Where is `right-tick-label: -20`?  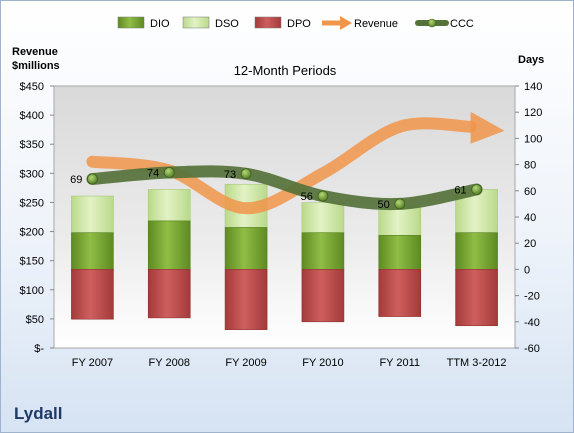
right-tick-label: -20 is located at coordinates (532, 297).